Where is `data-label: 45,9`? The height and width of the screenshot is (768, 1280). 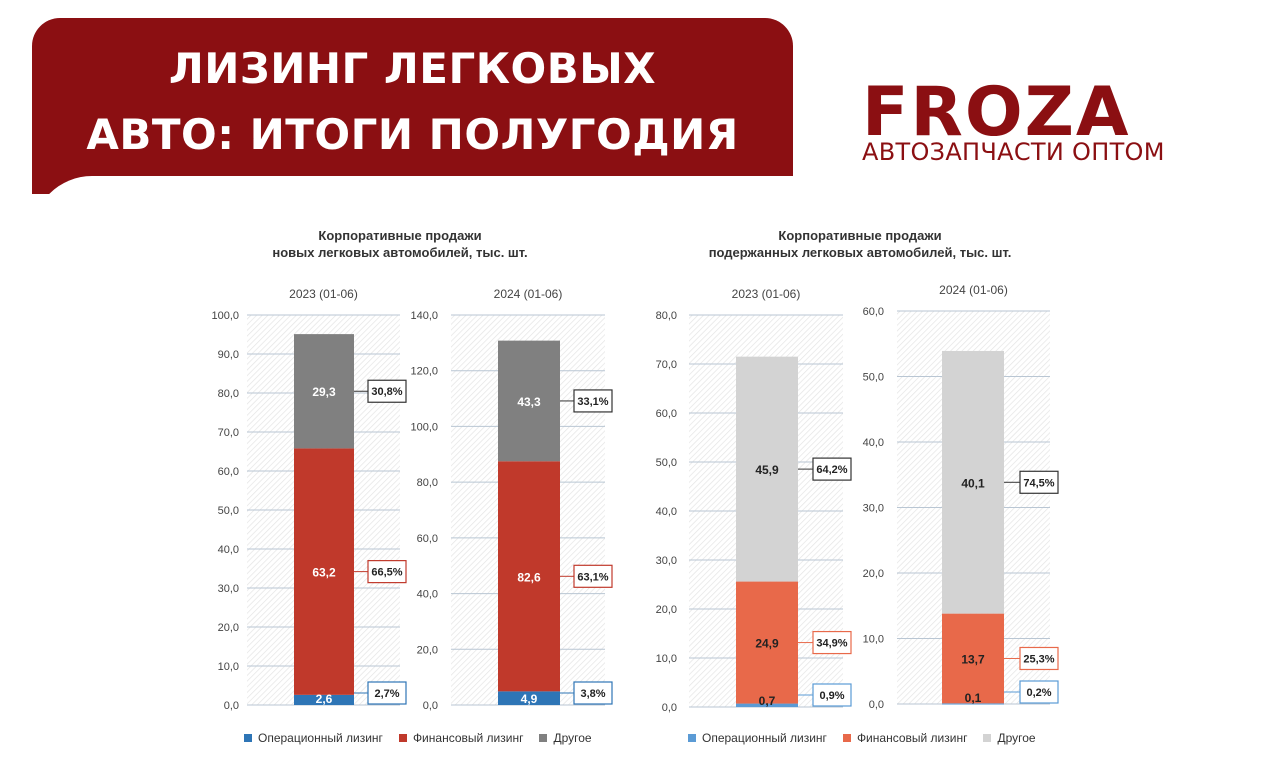
data-label: 45,9 is located at coordinates (767, 470).